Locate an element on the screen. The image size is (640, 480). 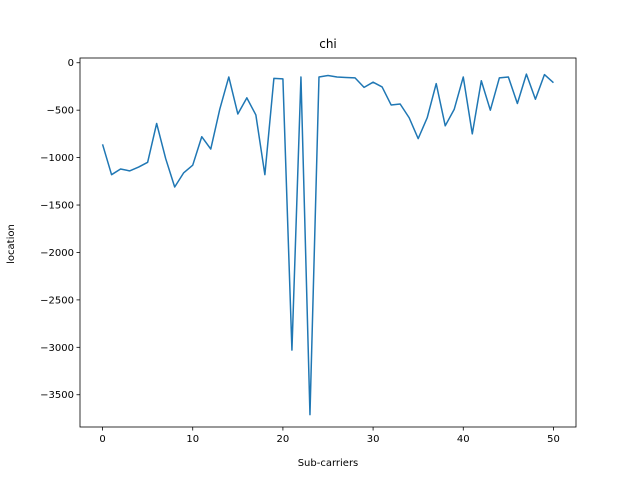
x-tick-label: 0 is located at coordinates (102, 439).